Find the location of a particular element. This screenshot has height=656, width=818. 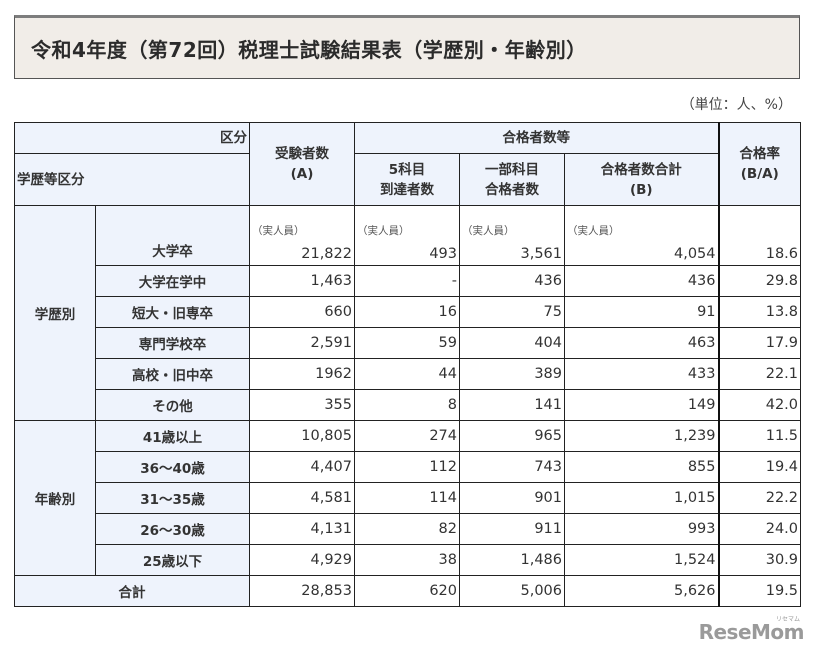

table-row: 専門学校卒 2,591 59 404 463 17.9 is located at coordinates (408, 343).